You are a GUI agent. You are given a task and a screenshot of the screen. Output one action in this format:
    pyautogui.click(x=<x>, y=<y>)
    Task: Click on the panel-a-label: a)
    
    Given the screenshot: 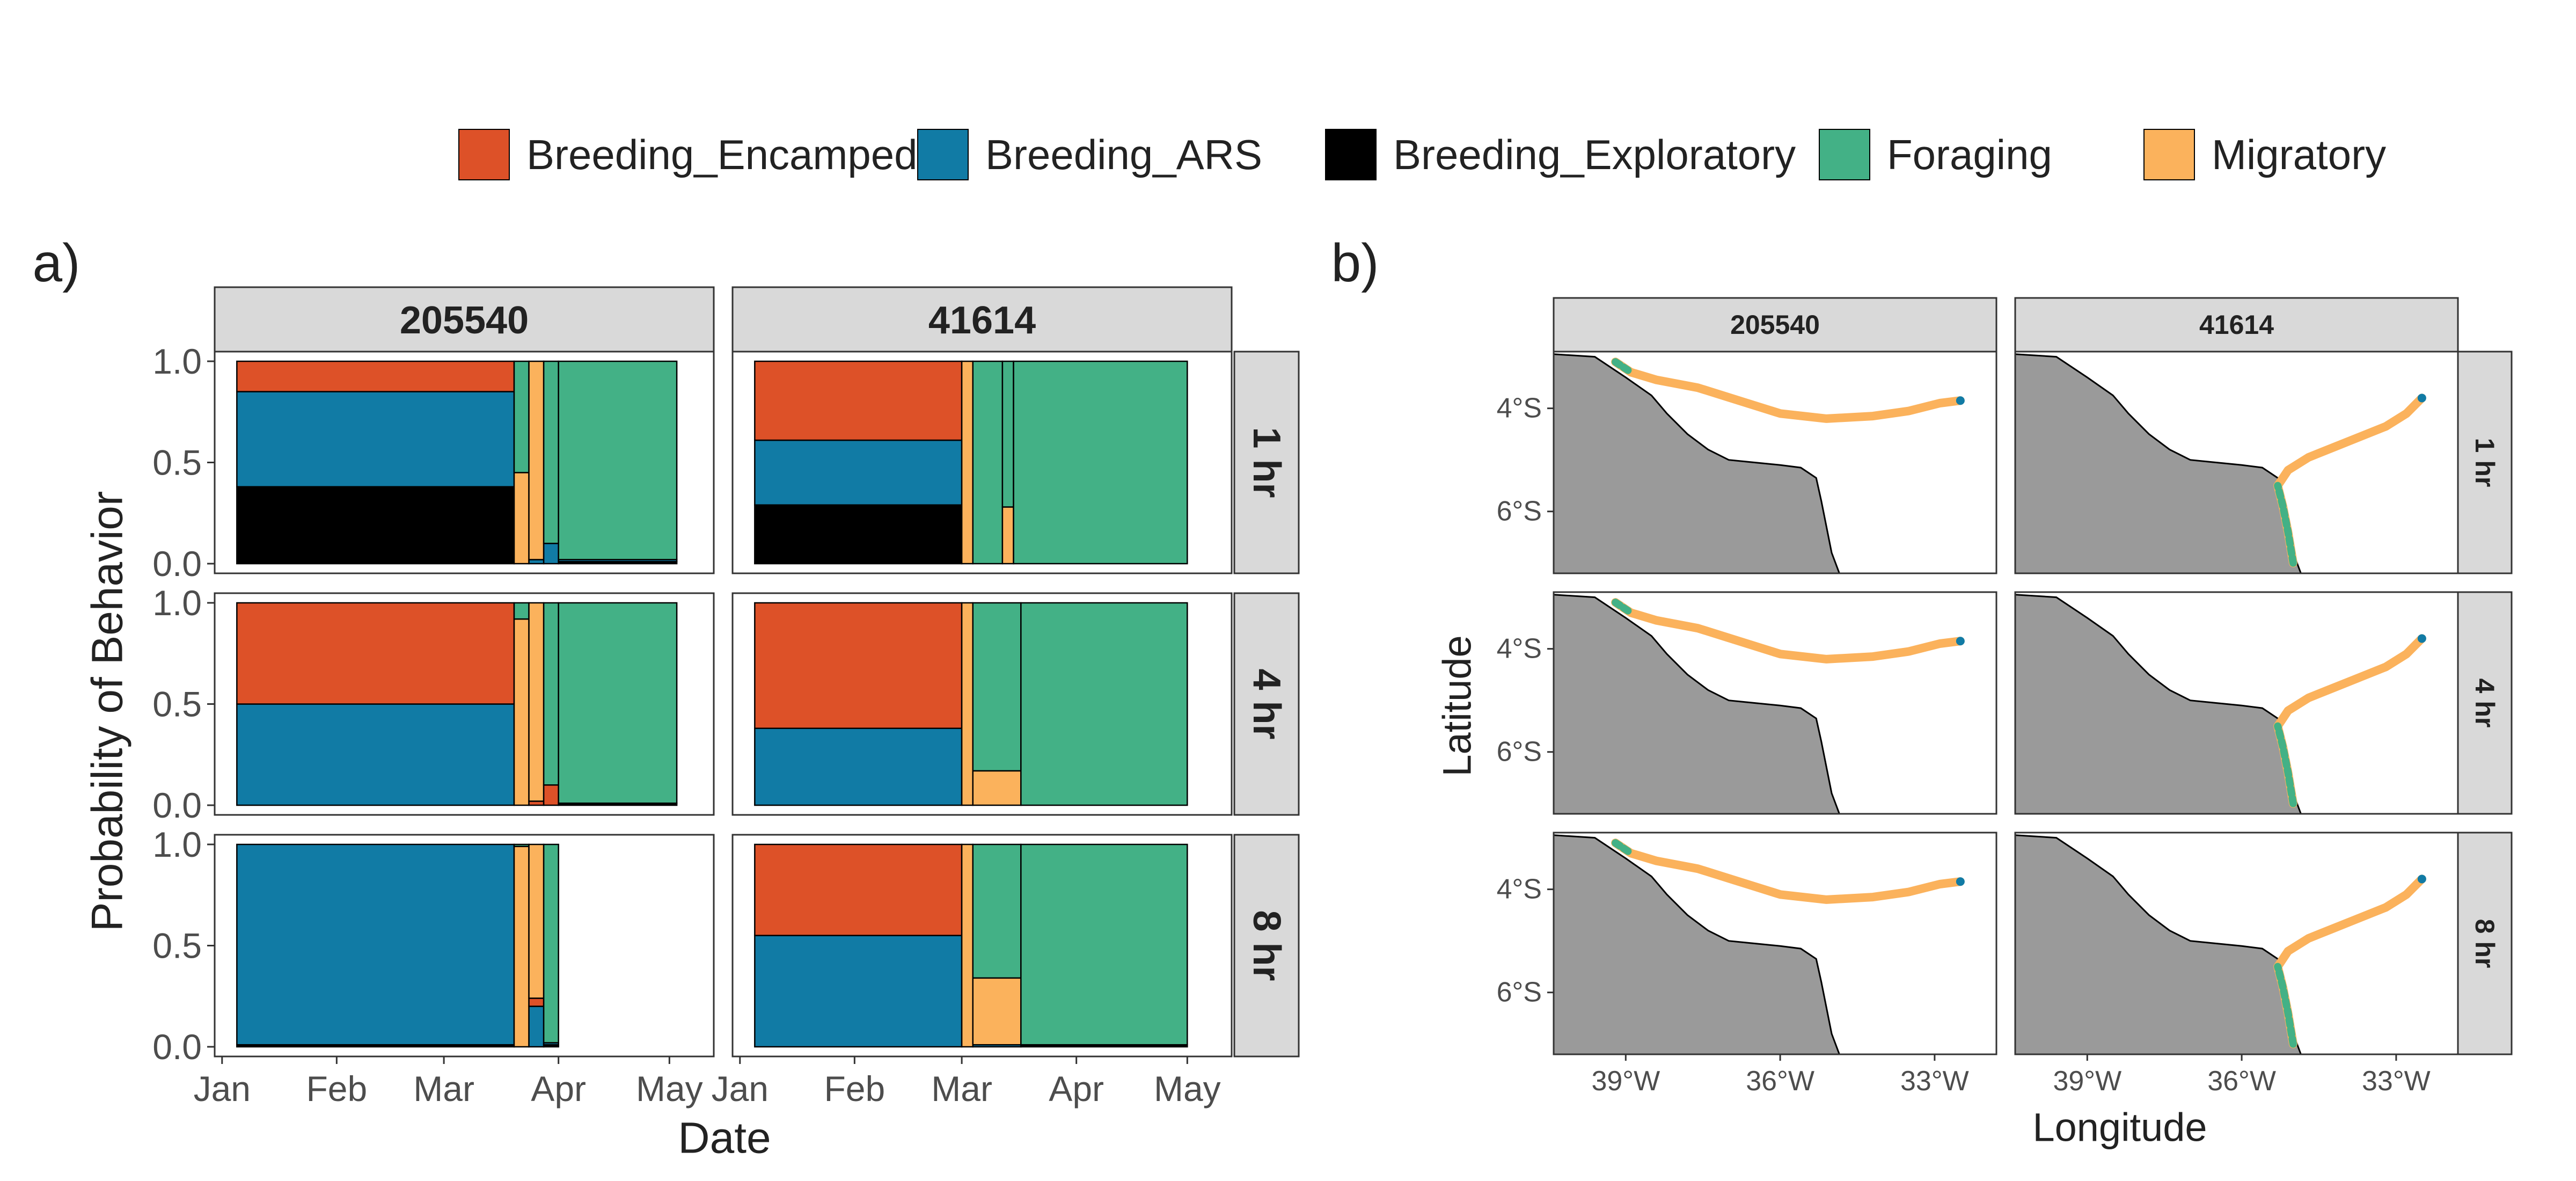 What is the action you would take?
    pyautogui.click(x=56, y=263)
    